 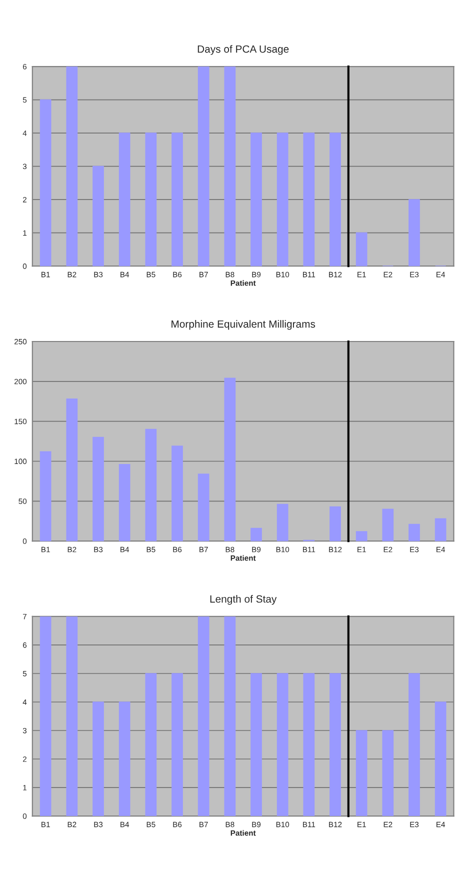 What do you see at coordinates (244, 325) in the screenshot?
I see `chart-title: Morphine Equivalent Milligrams` at bounding box center [244, 325].